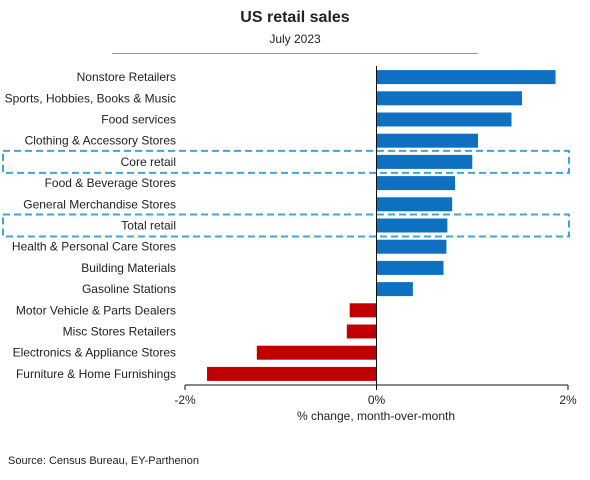 This screenshot has height=480, width=590. What do you see at coordinates (466, 77) in the screenshot?
I see `bar-nonstore-retailers` at bounding box center [466, 77].